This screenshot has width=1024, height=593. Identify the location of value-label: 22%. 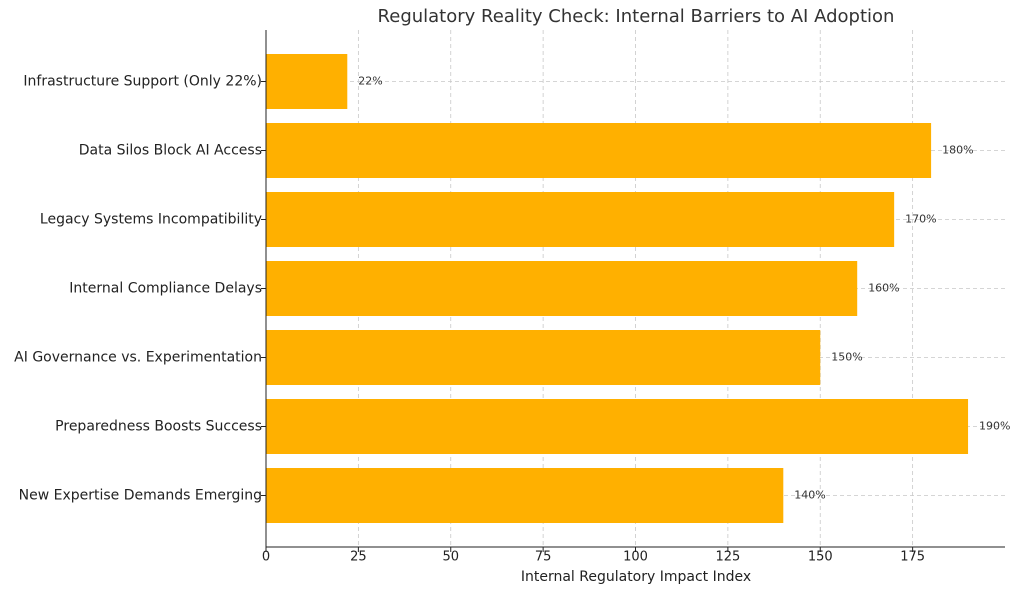
(370, 81).